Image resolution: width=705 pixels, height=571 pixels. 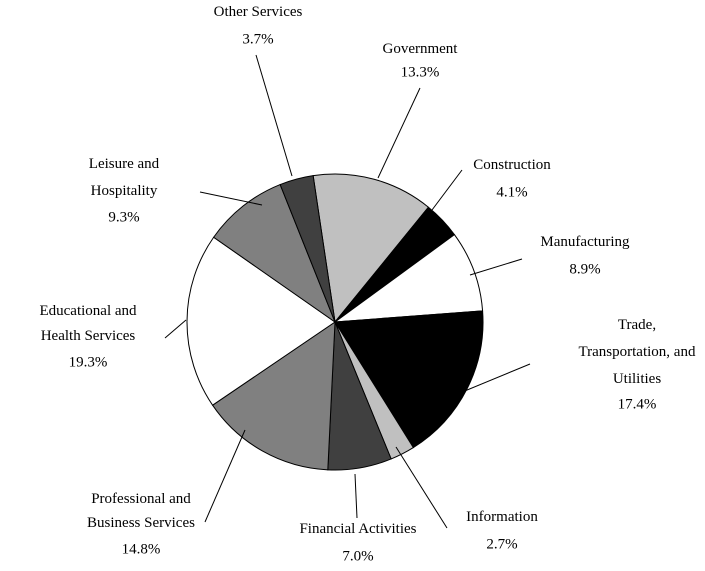 What do you see at coordinates (123, 217) in the screenshot?
I see `value-label: 9.3%` at bounding box center [123, 217].